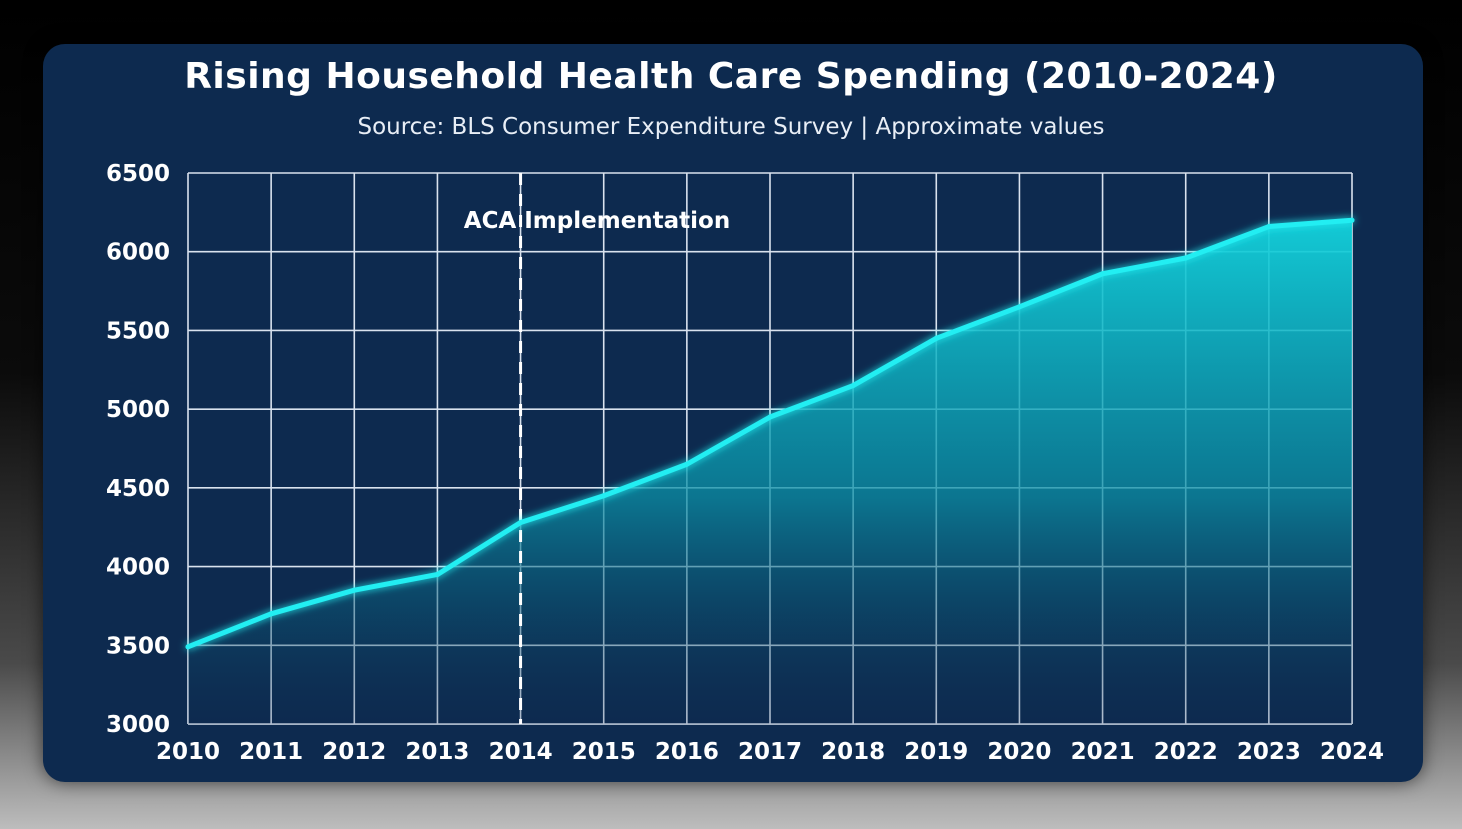 This screenshot has height=829, width=1462. I want to click on x-tick-label: 2021, so click(1103, 752).